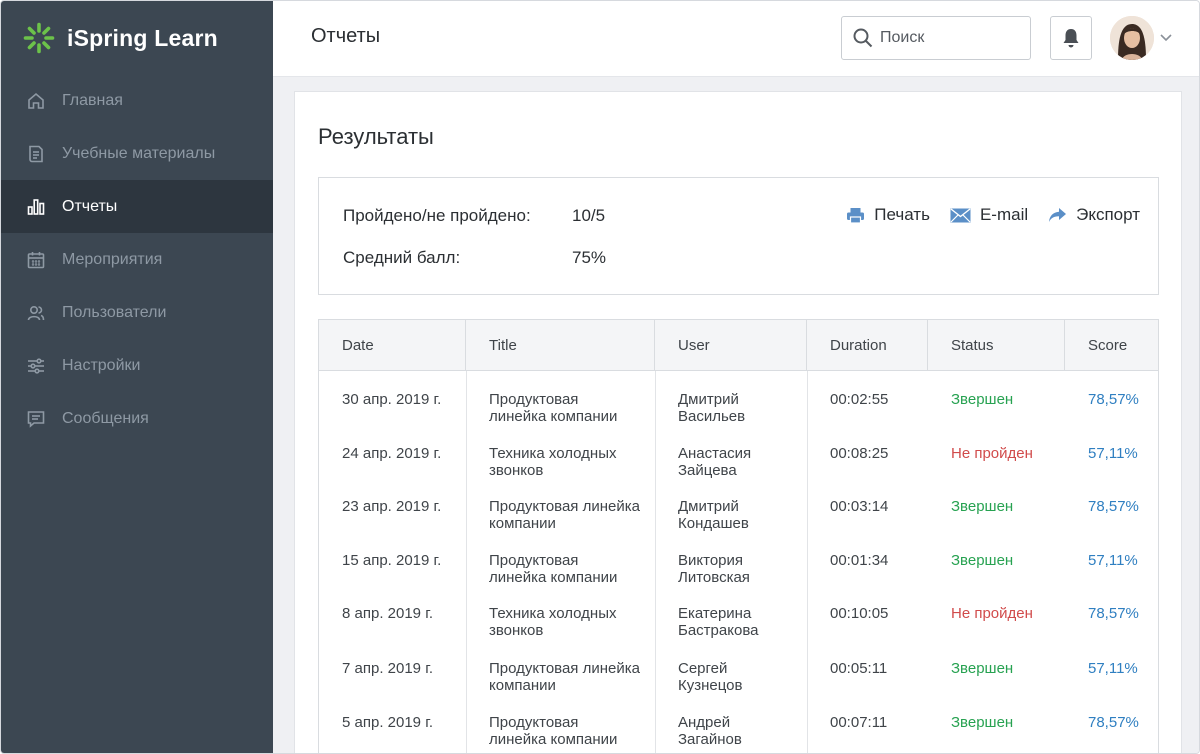 Image resolution: width=1200 pixels, height=754 pixels. What do you see at coordinates (137, 365) in the screenshot?
I see `sidebar-item-settings: Настройки` at bounding box center [137, 365].